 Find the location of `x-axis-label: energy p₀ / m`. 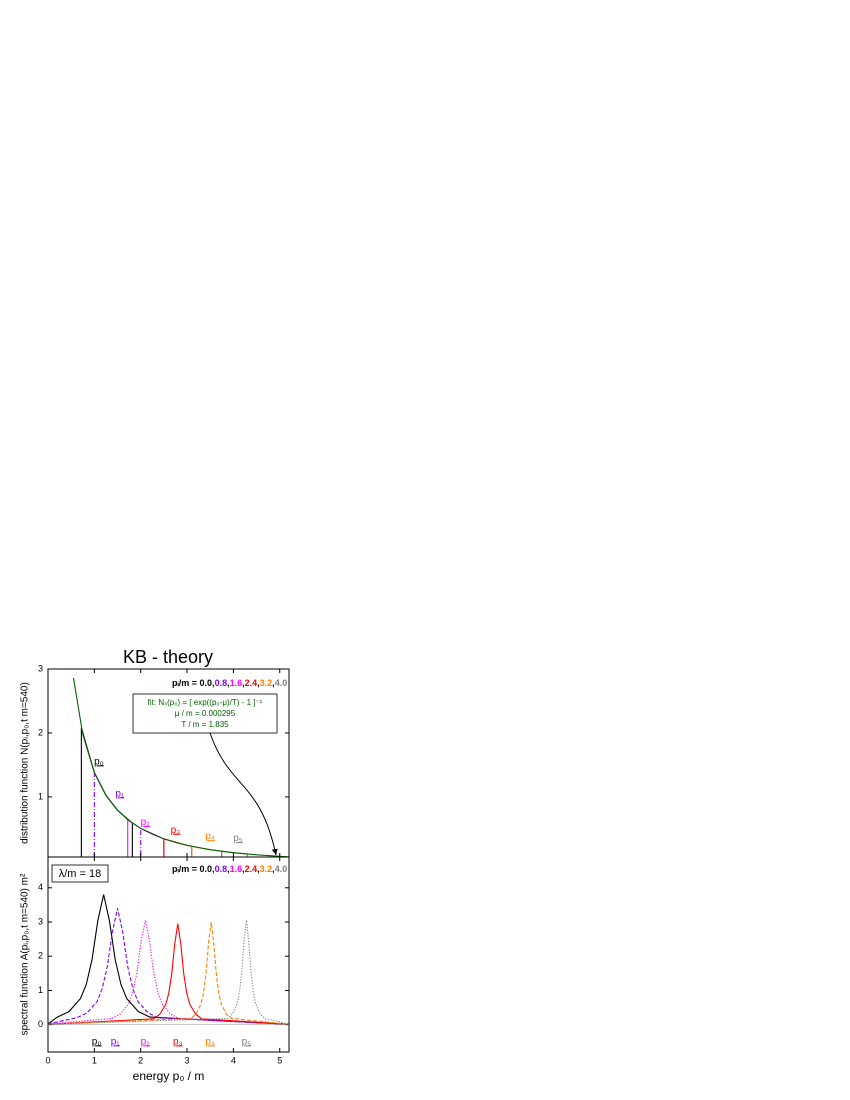

x-axis-label: energy p₀ / m is located at coordinates (169, 1076).